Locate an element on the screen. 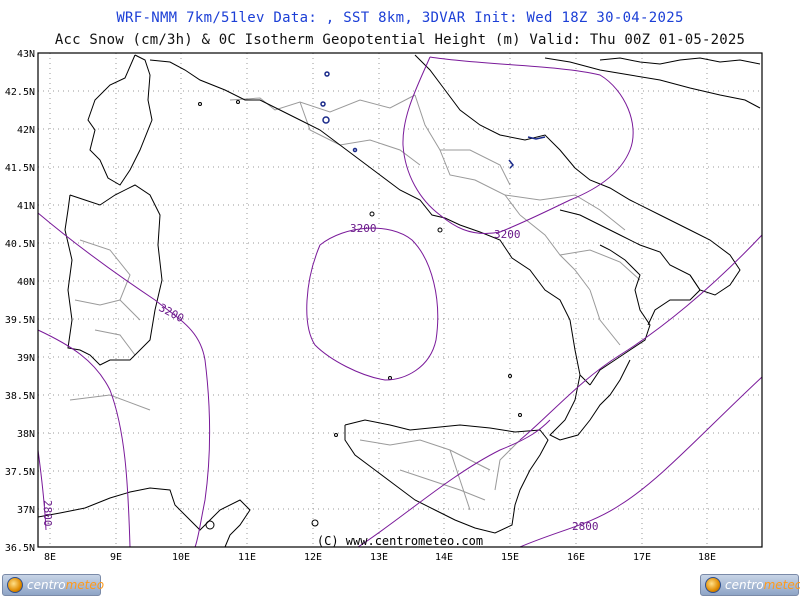  lat-label: 38N is located at coordinates (26, 434).